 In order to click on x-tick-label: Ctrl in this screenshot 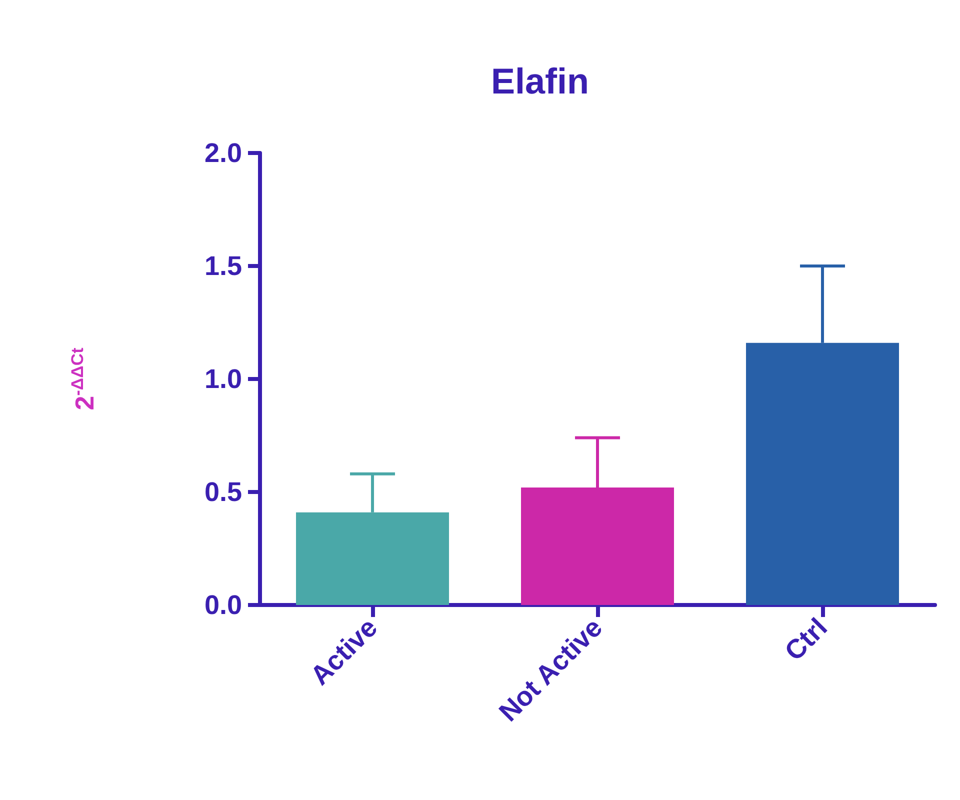, I will do `click(806, 639)`.